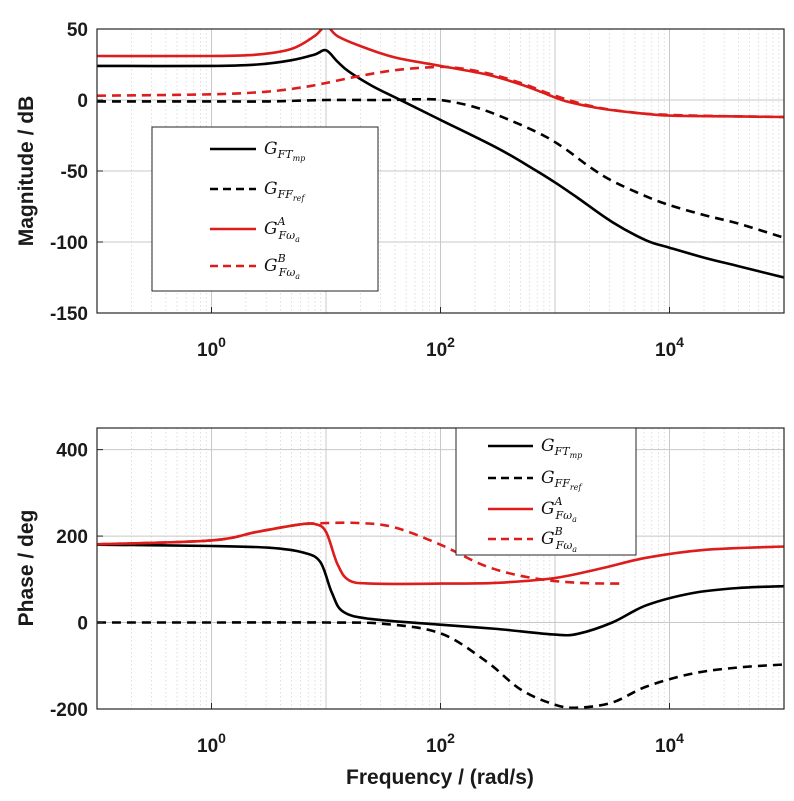 This screenshot has height=801, width=794. I want to click on magnitude-legend: GFTmp GFFref GA Fωa GB Fωa, so click(265, 209).